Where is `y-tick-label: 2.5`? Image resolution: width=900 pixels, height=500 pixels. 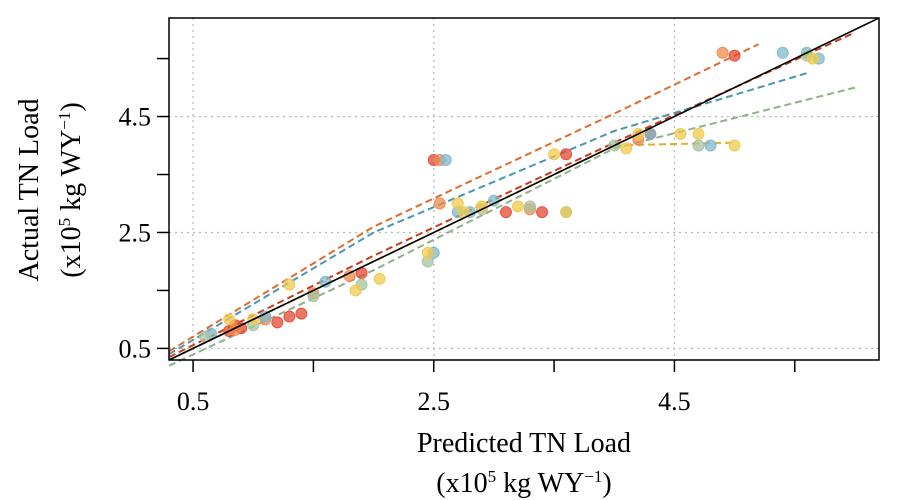 y-tick-label: 2.5 is located at coordinates (135, 232).